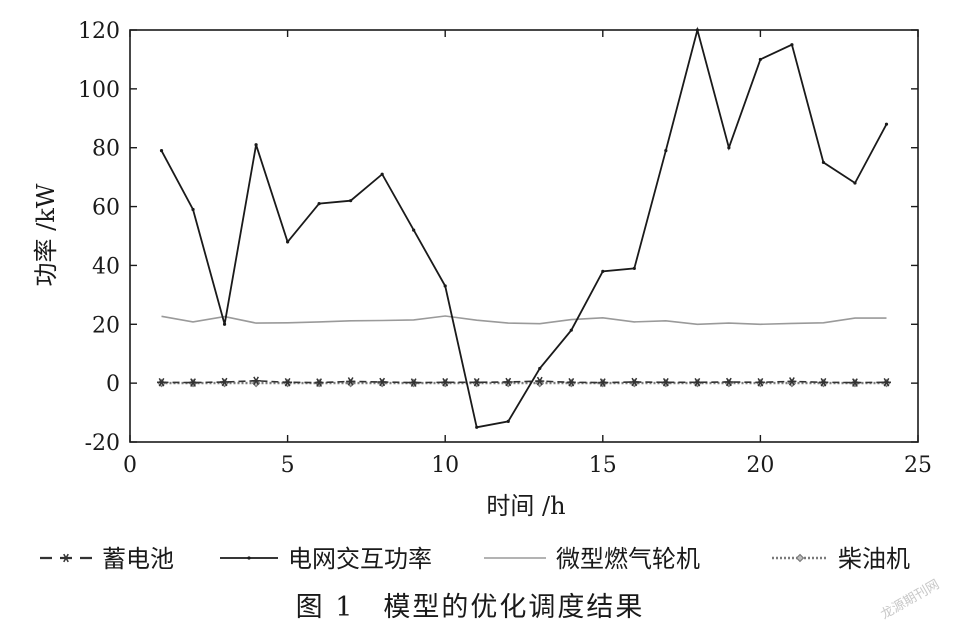 Image resolution: width=960 pixels, height=637 pixels. I want to click on legend-label: 电网交互功率, so click(360, 559).